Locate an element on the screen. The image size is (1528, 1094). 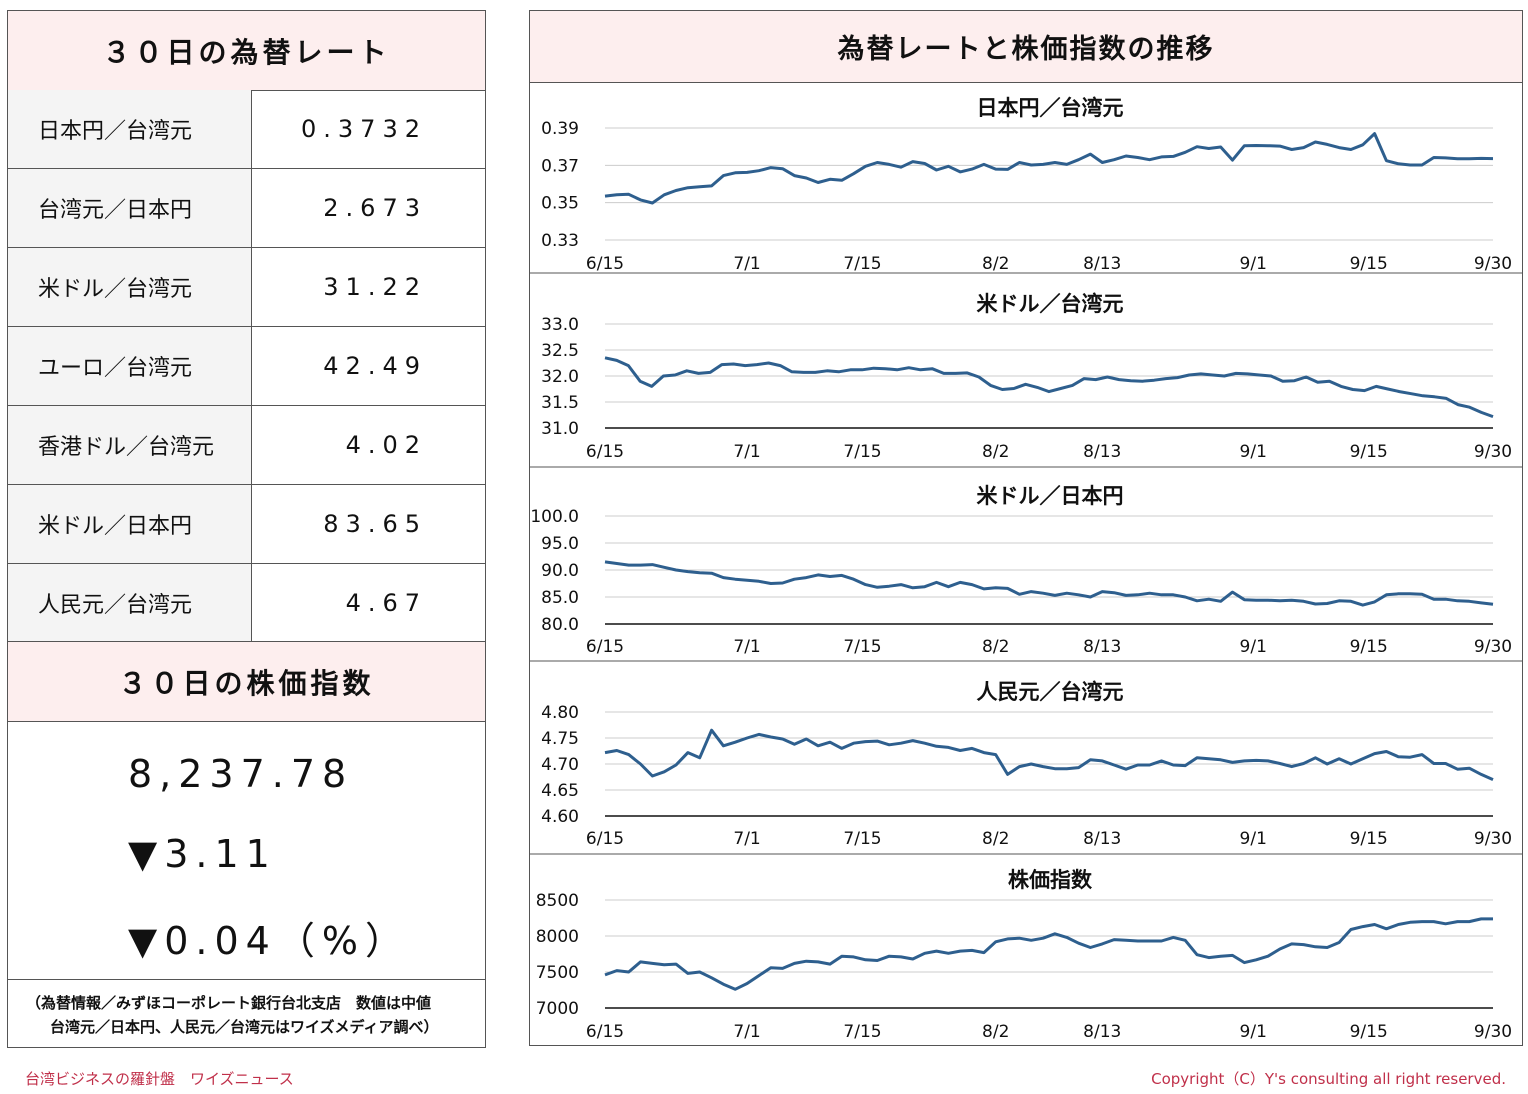
table-row: 日本円／台湾元 0.3732 is located at coordinates (246, 129).